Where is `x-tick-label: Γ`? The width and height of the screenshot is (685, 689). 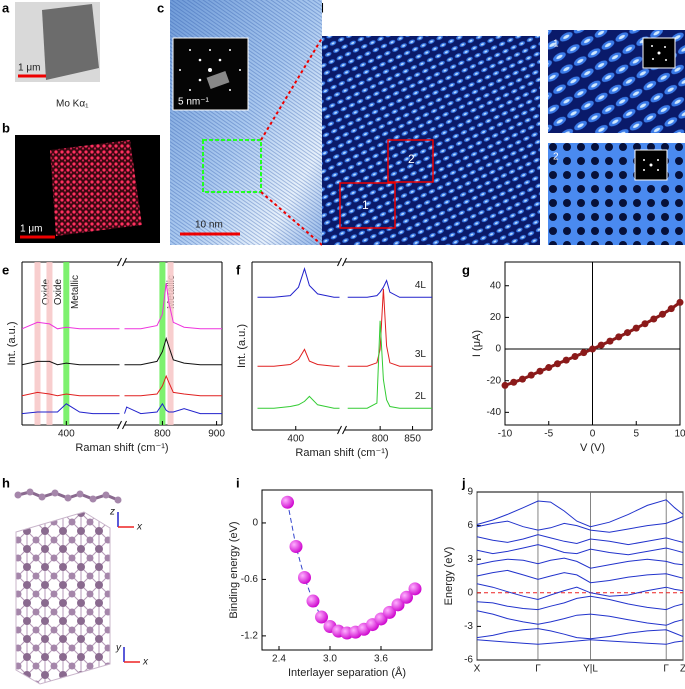
x-tick-label: Γ is located at coordinates (666, 669).